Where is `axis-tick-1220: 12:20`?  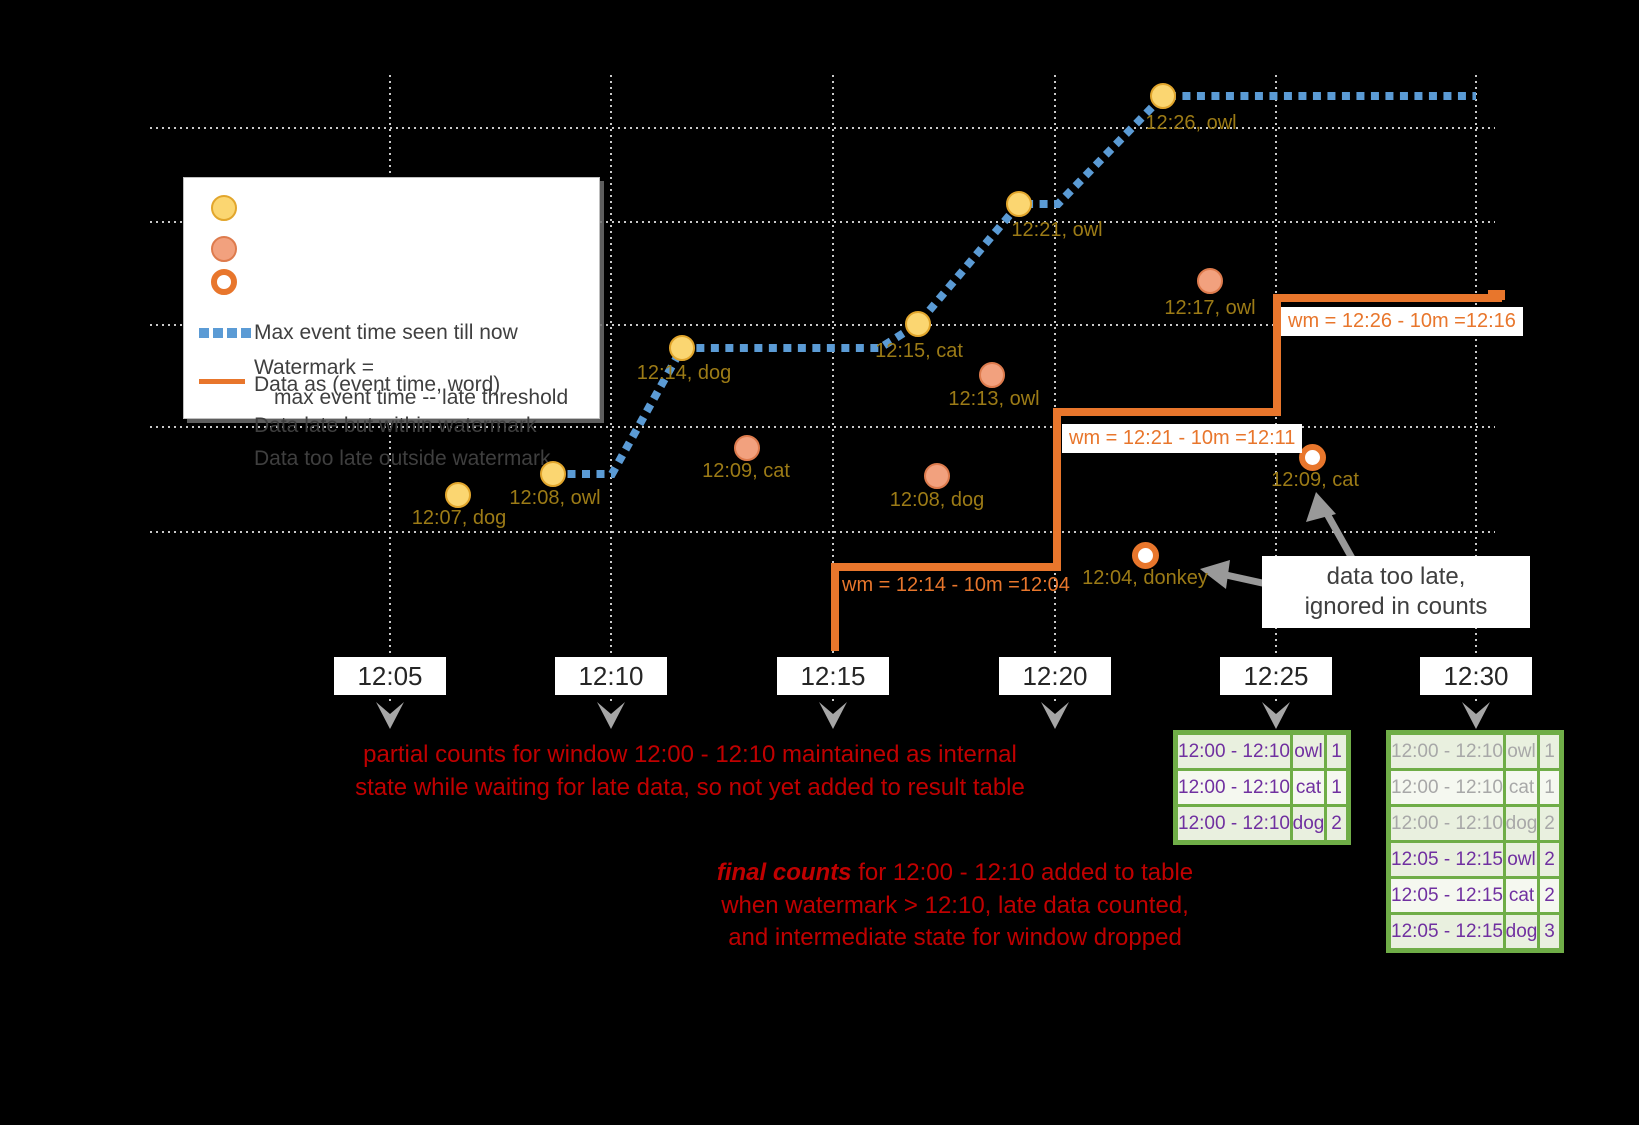 axis-tick-1220: 12:20 is located at coordinates (1055, 676).